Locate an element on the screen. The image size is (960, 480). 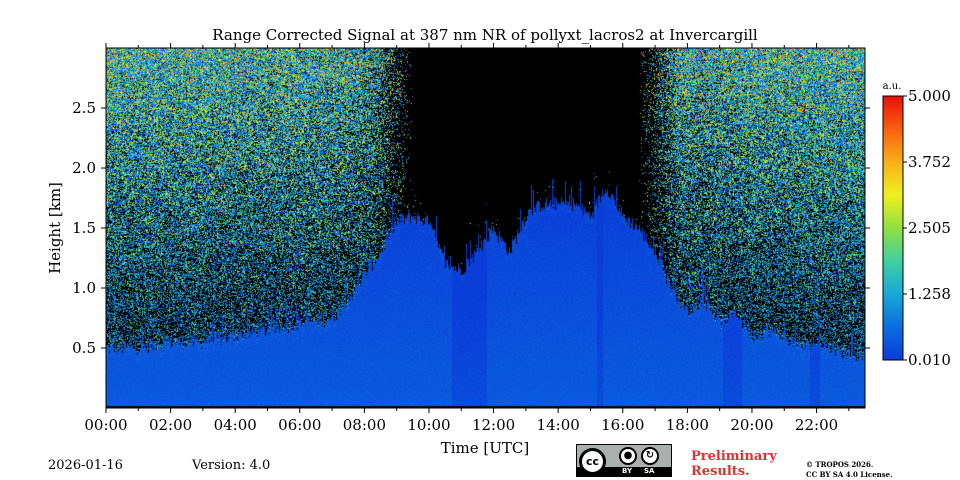
x-tick-label: 14:00 is located at coordinates (558, 425).